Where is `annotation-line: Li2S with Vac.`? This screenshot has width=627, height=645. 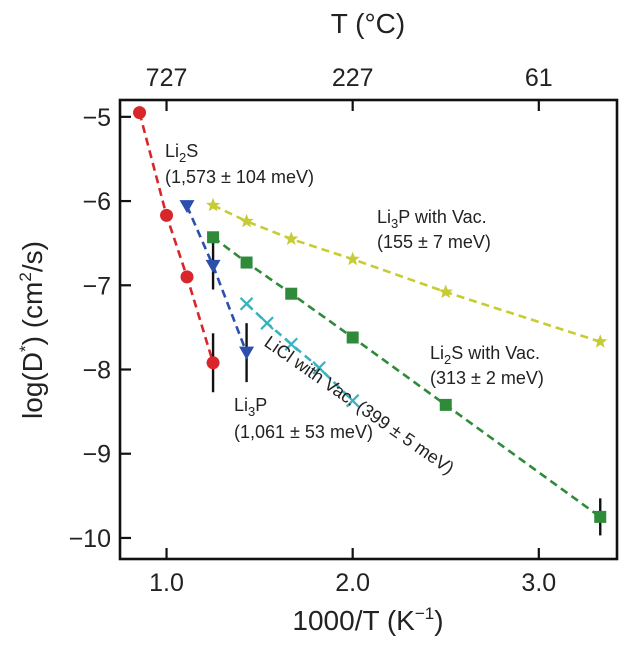
annotation-line: Li2S with Vac. is located at coordinates (485, 355).